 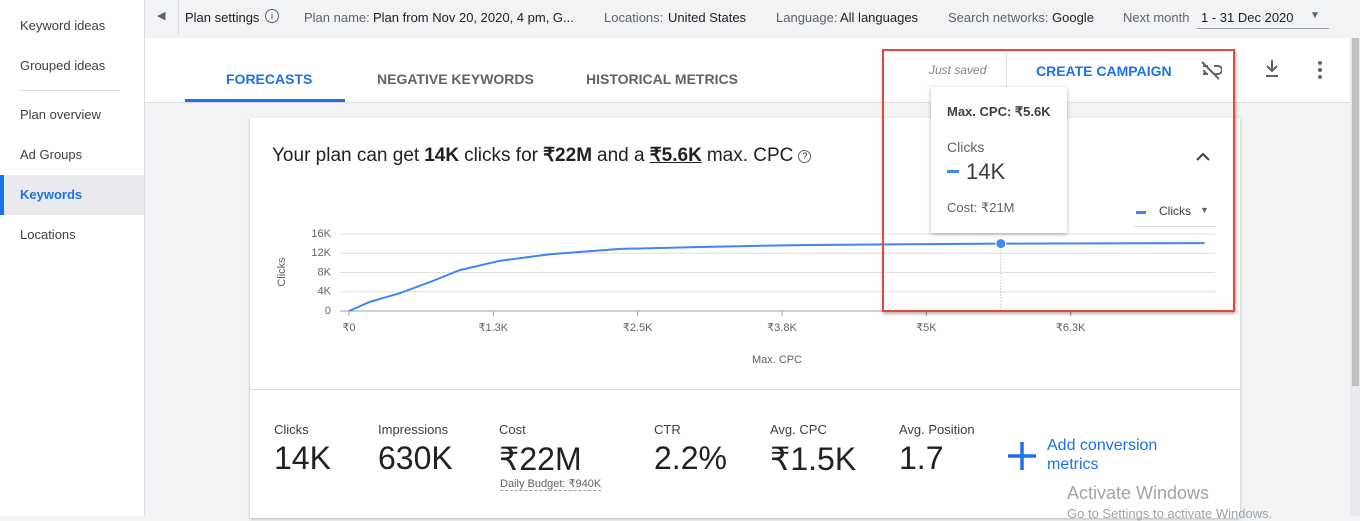 What do you see at coordinates (813, 459) in the screenshot?
I see `metric-value: ₹1.5K` at bounding box center [813, 459].